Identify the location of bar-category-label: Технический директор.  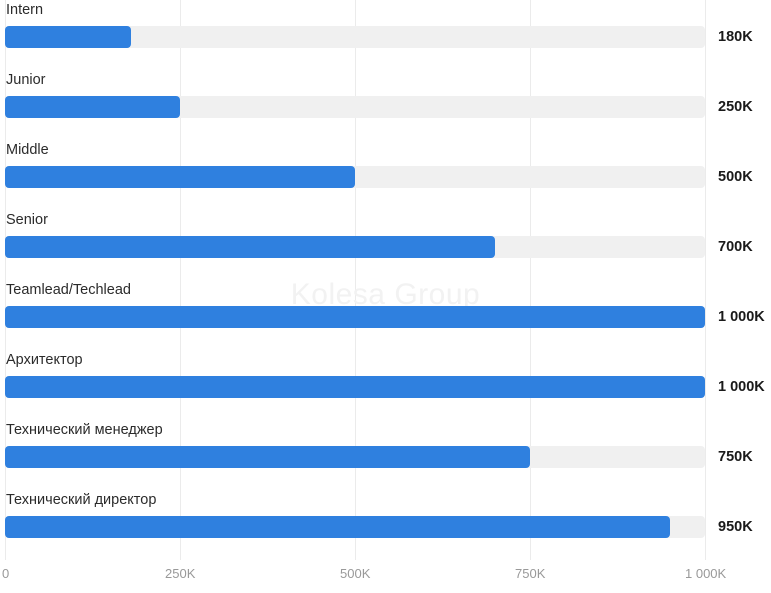
(81, 500).